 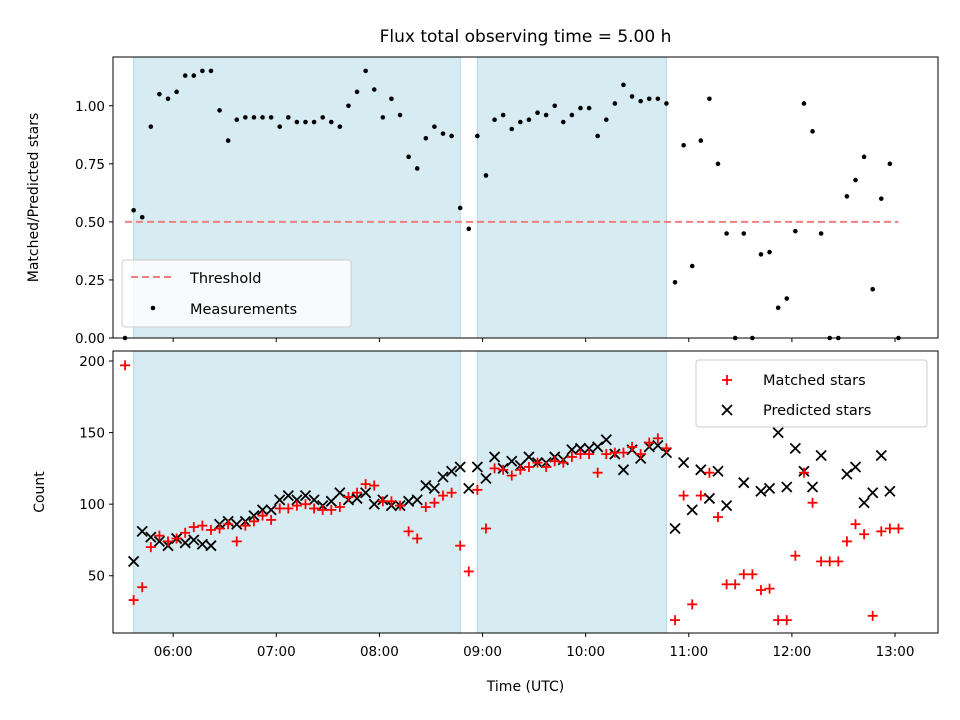 What do you see at coordinates (727, 410) in the screenshot?
I see `legend-cross-marker` at bounding box center [727, 410].